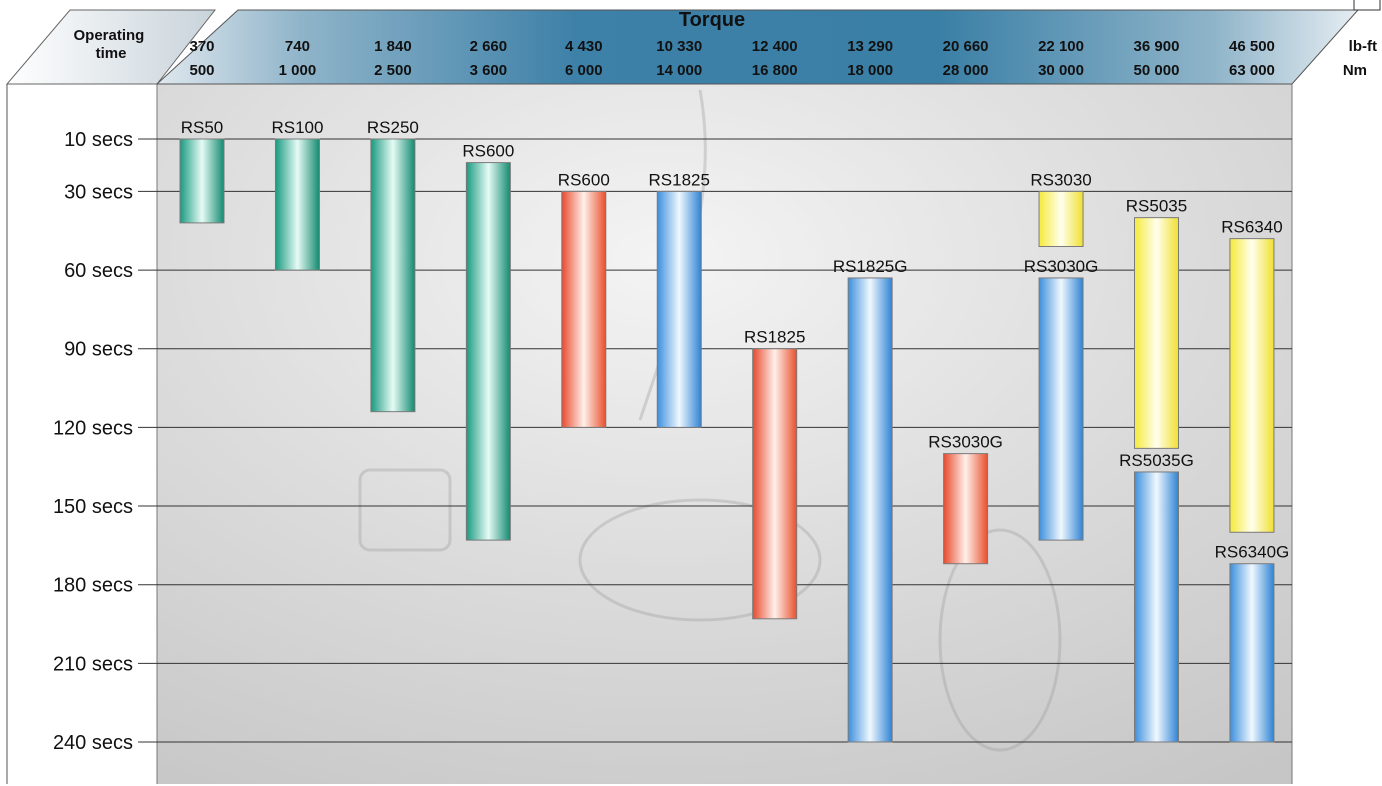 This screenshot has height=786, width=1382. What do you see at coordinates (1156, 206) in the screenshot?
I see `bar-label: RS5035` at bounding box center [1156, 206].